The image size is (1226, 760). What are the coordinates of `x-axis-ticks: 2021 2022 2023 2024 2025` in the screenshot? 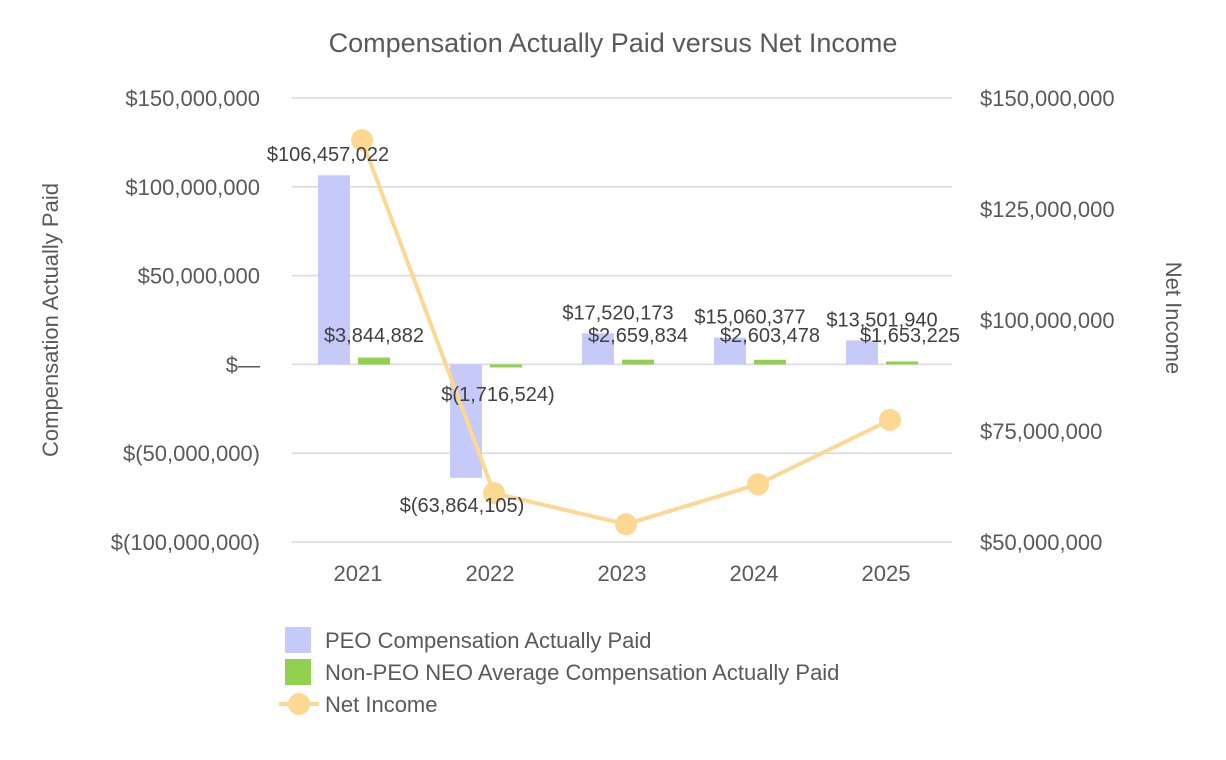 It's located at (622, 573).